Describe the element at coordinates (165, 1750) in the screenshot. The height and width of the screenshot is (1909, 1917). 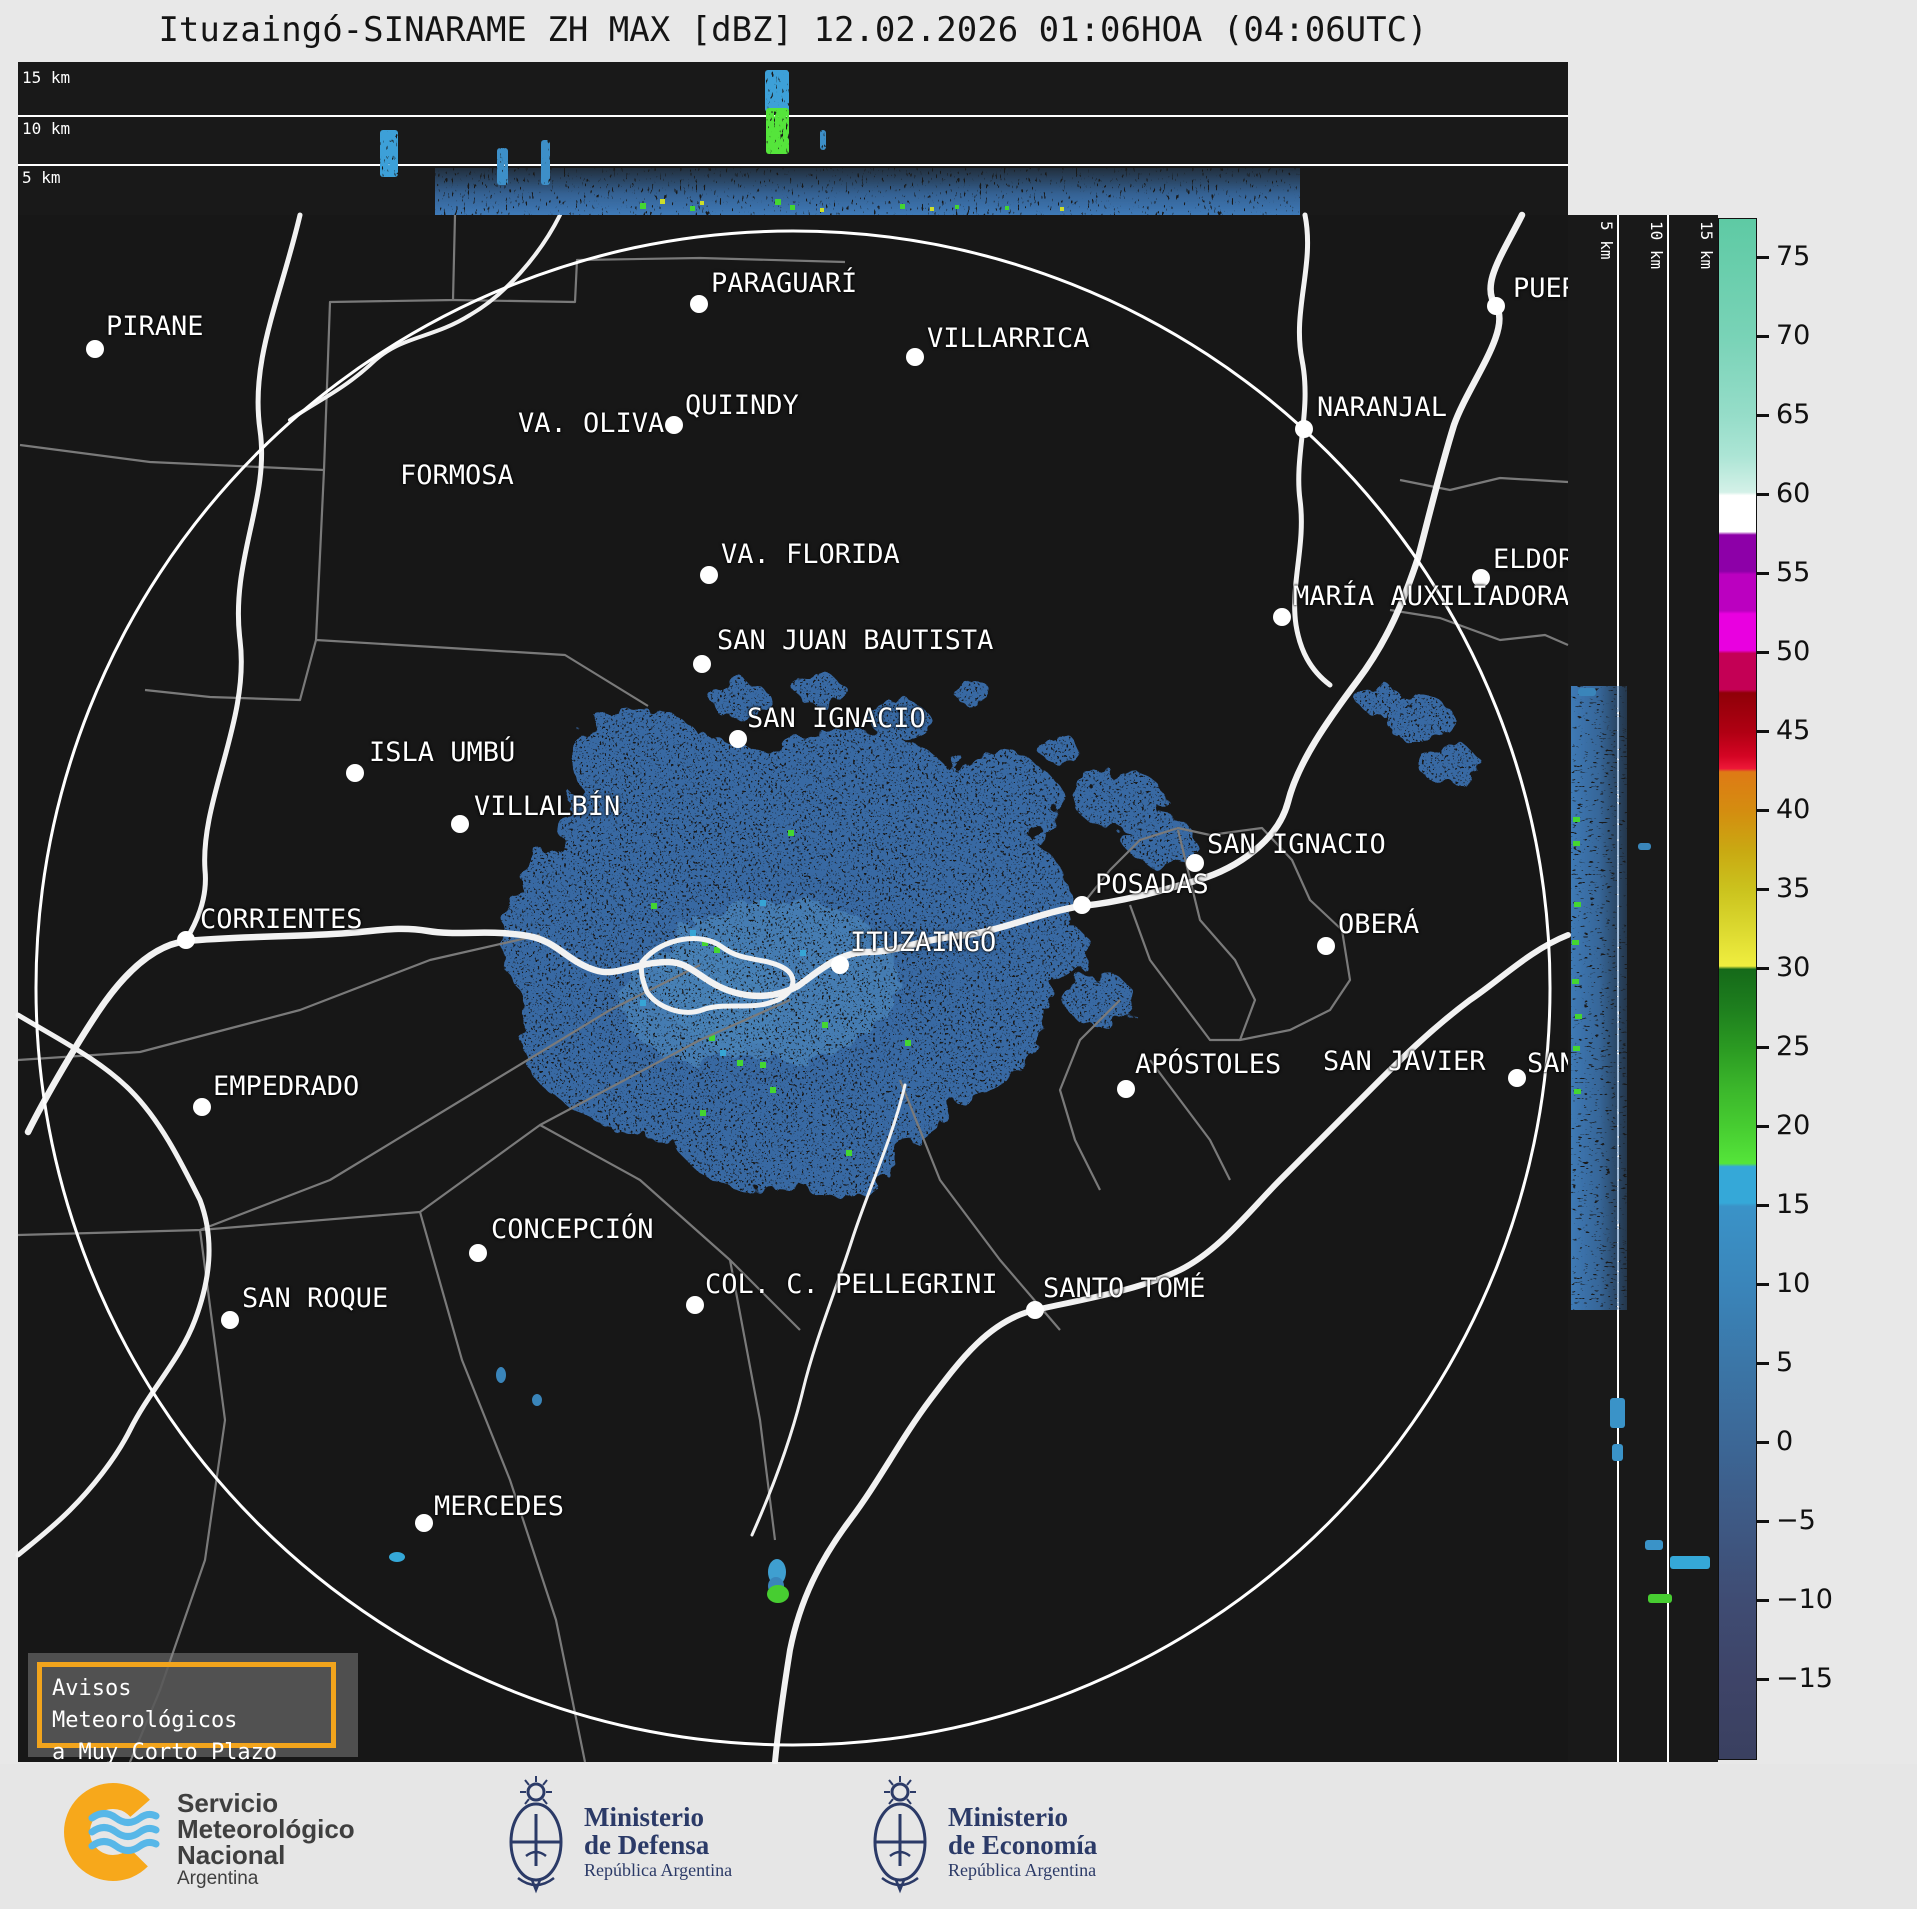
I see `warning-line-2: a Muy Corto Plazo` at that location.